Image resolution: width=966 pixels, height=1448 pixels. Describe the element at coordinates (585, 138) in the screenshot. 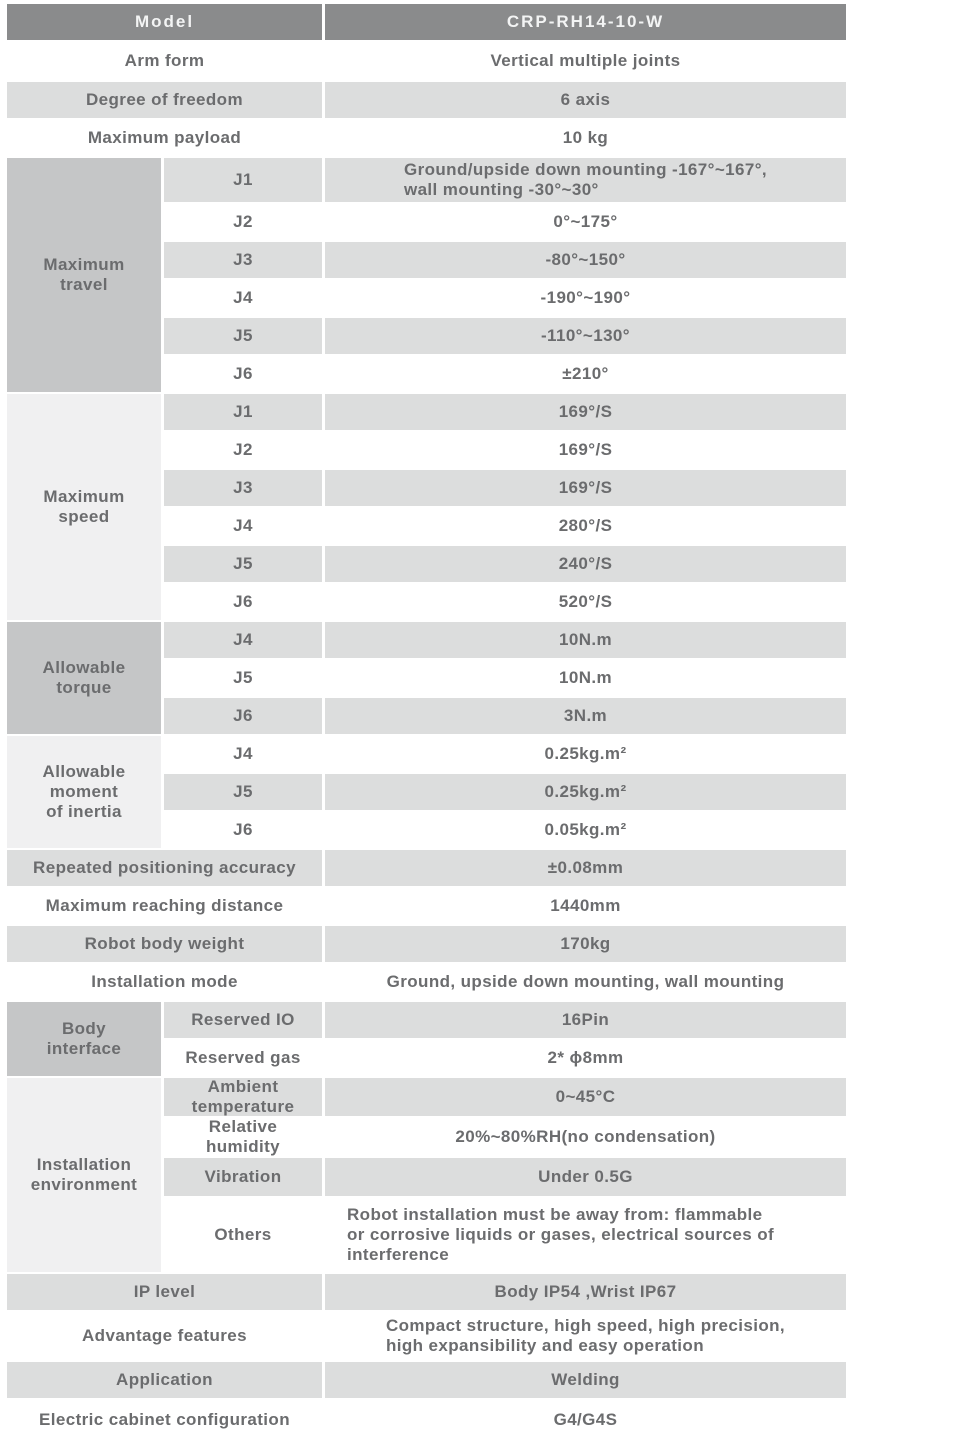

I see `row-value: 10 kg` at that location.